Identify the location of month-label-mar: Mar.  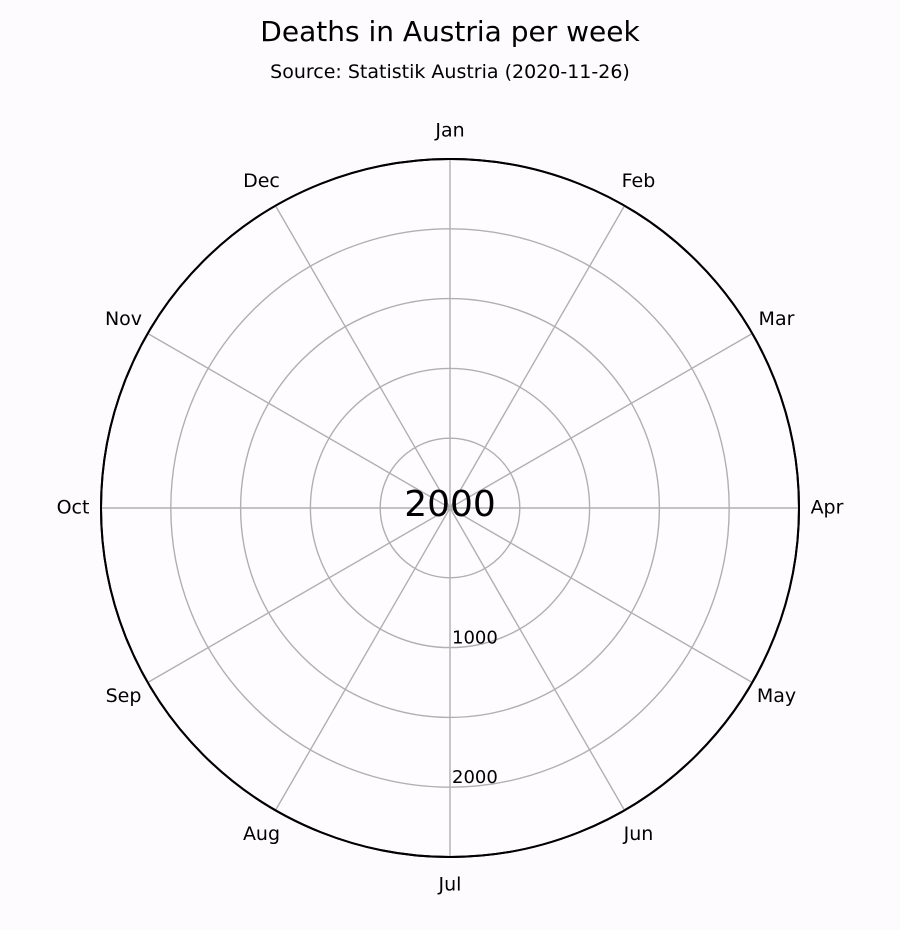
(777, 319).